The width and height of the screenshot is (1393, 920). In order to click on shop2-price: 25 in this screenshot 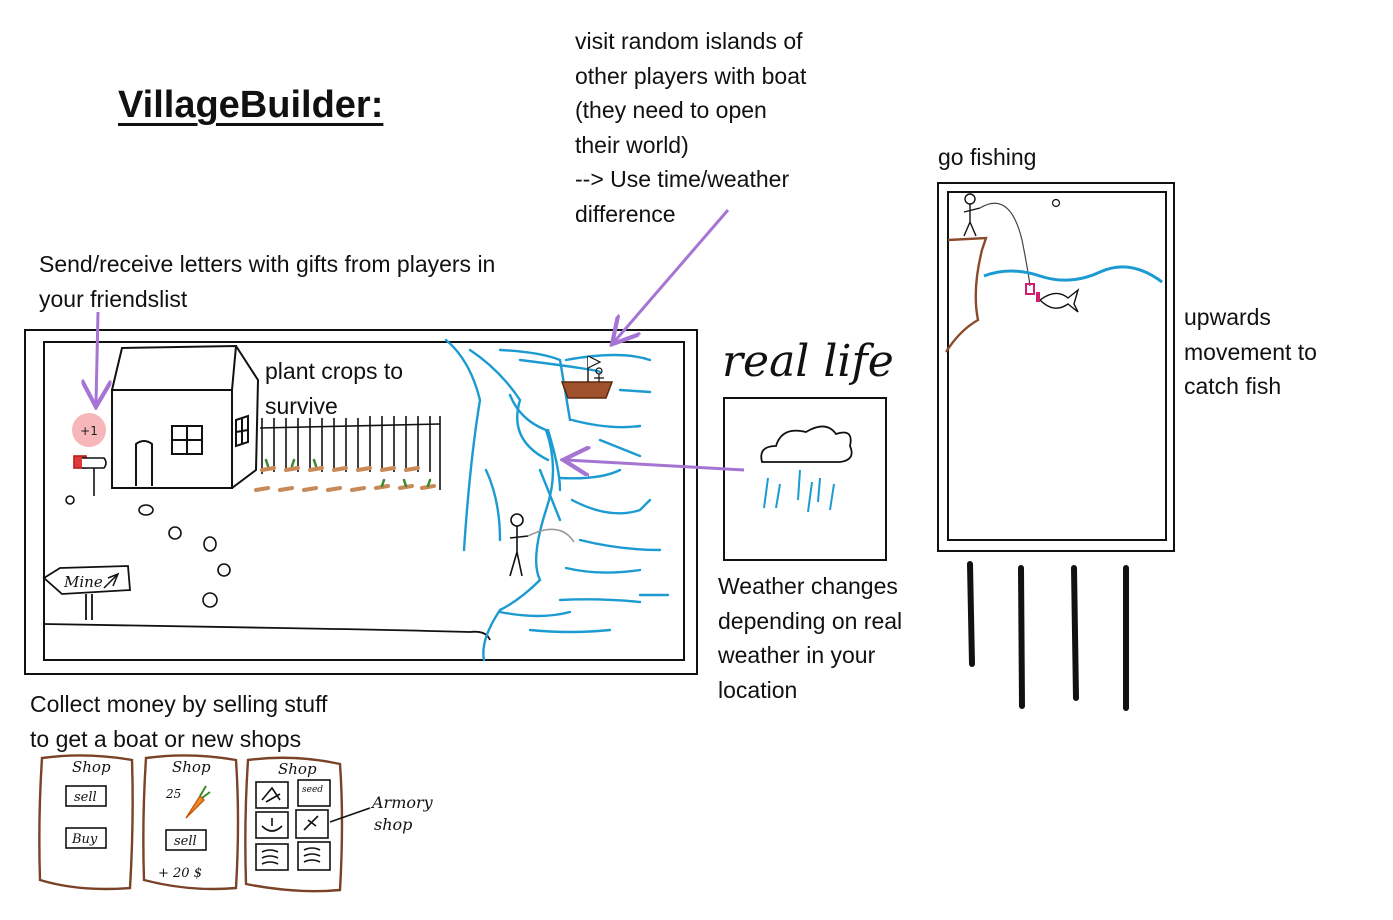, I will do `click(173, 794)`.